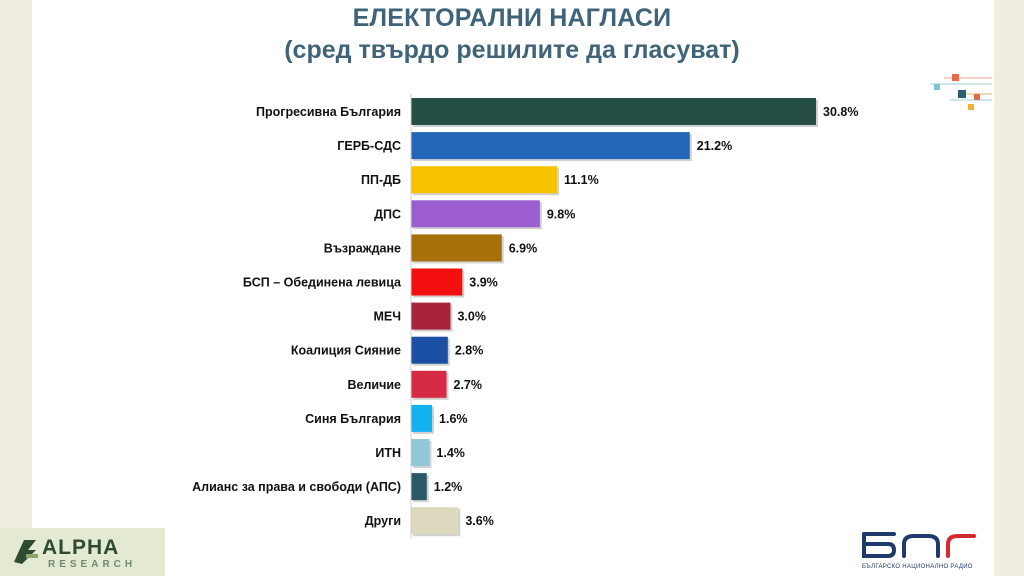 This screenshot has width=1024, height=576. What do you see at coordinates (561, 214) in the screenshot?
I see `value-label: 9.8%` at bounding box center [561, 214].